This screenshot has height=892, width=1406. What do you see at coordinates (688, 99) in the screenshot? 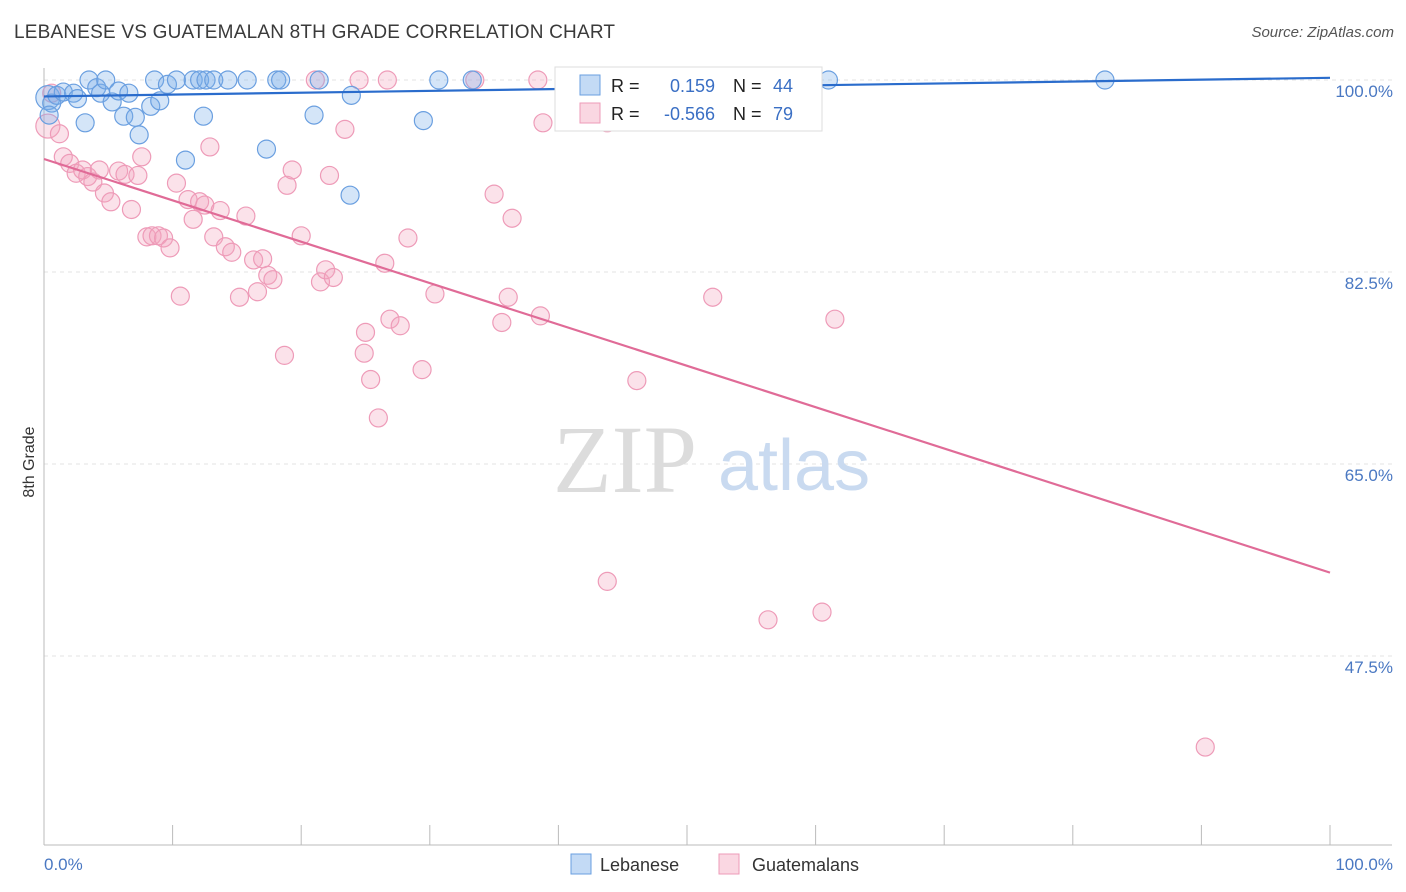
I see `stats-legend: R = 0.159 N = 44 R = -0.566 N = 79` at bounding box center [688, 99].